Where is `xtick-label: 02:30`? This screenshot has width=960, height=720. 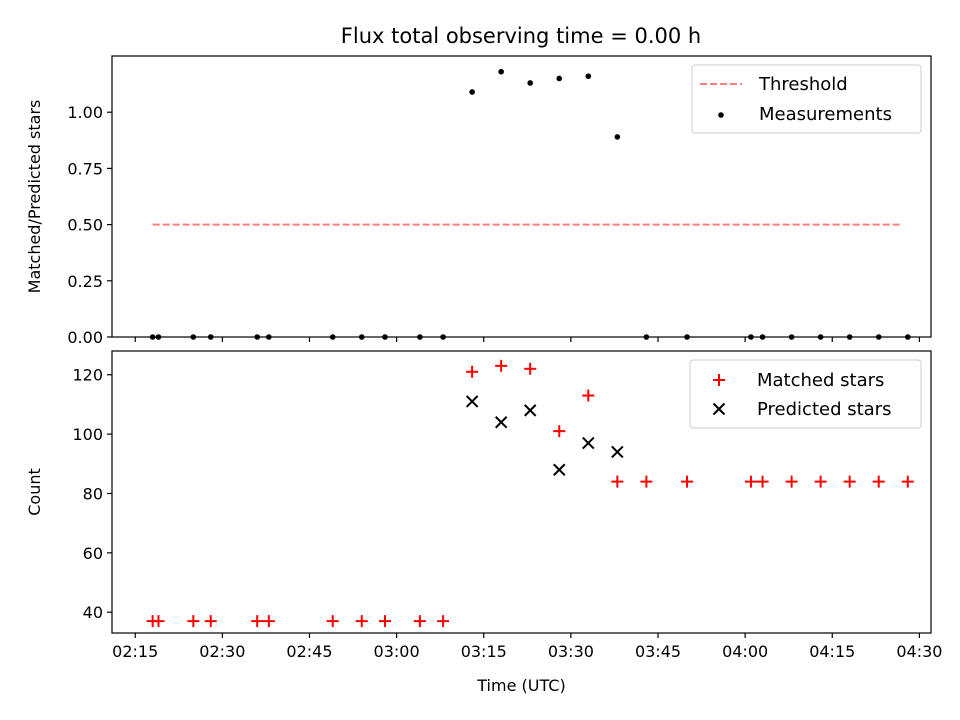 xtick-label: 02:30 is located at coordinates (222, 651).